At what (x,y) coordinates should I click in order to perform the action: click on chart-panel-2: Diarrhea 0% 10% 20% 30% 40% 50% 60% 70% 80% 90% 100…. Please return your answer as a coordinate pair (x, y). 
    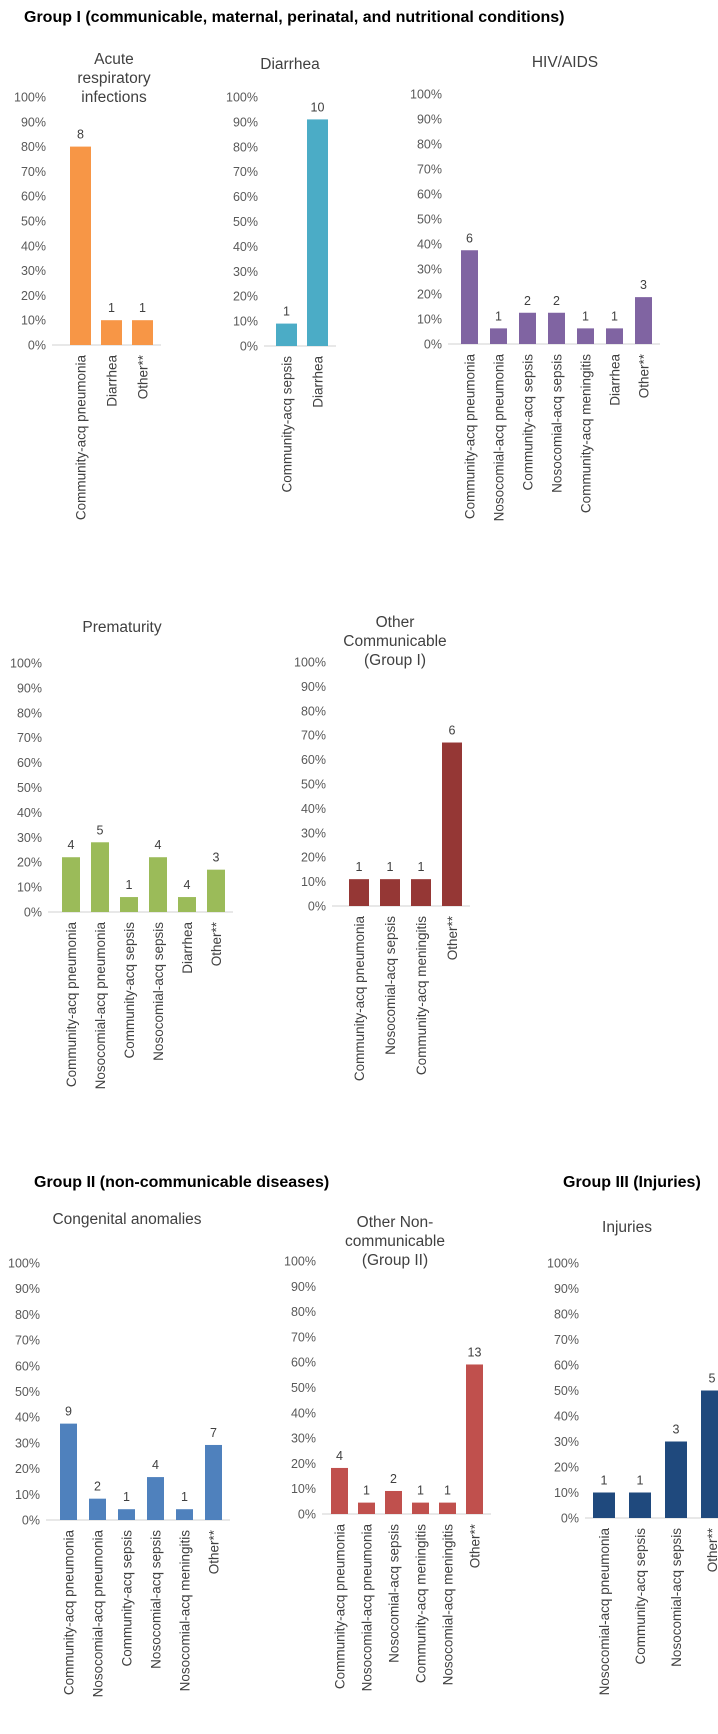
    Looking at the image, I should click on (281, 274).